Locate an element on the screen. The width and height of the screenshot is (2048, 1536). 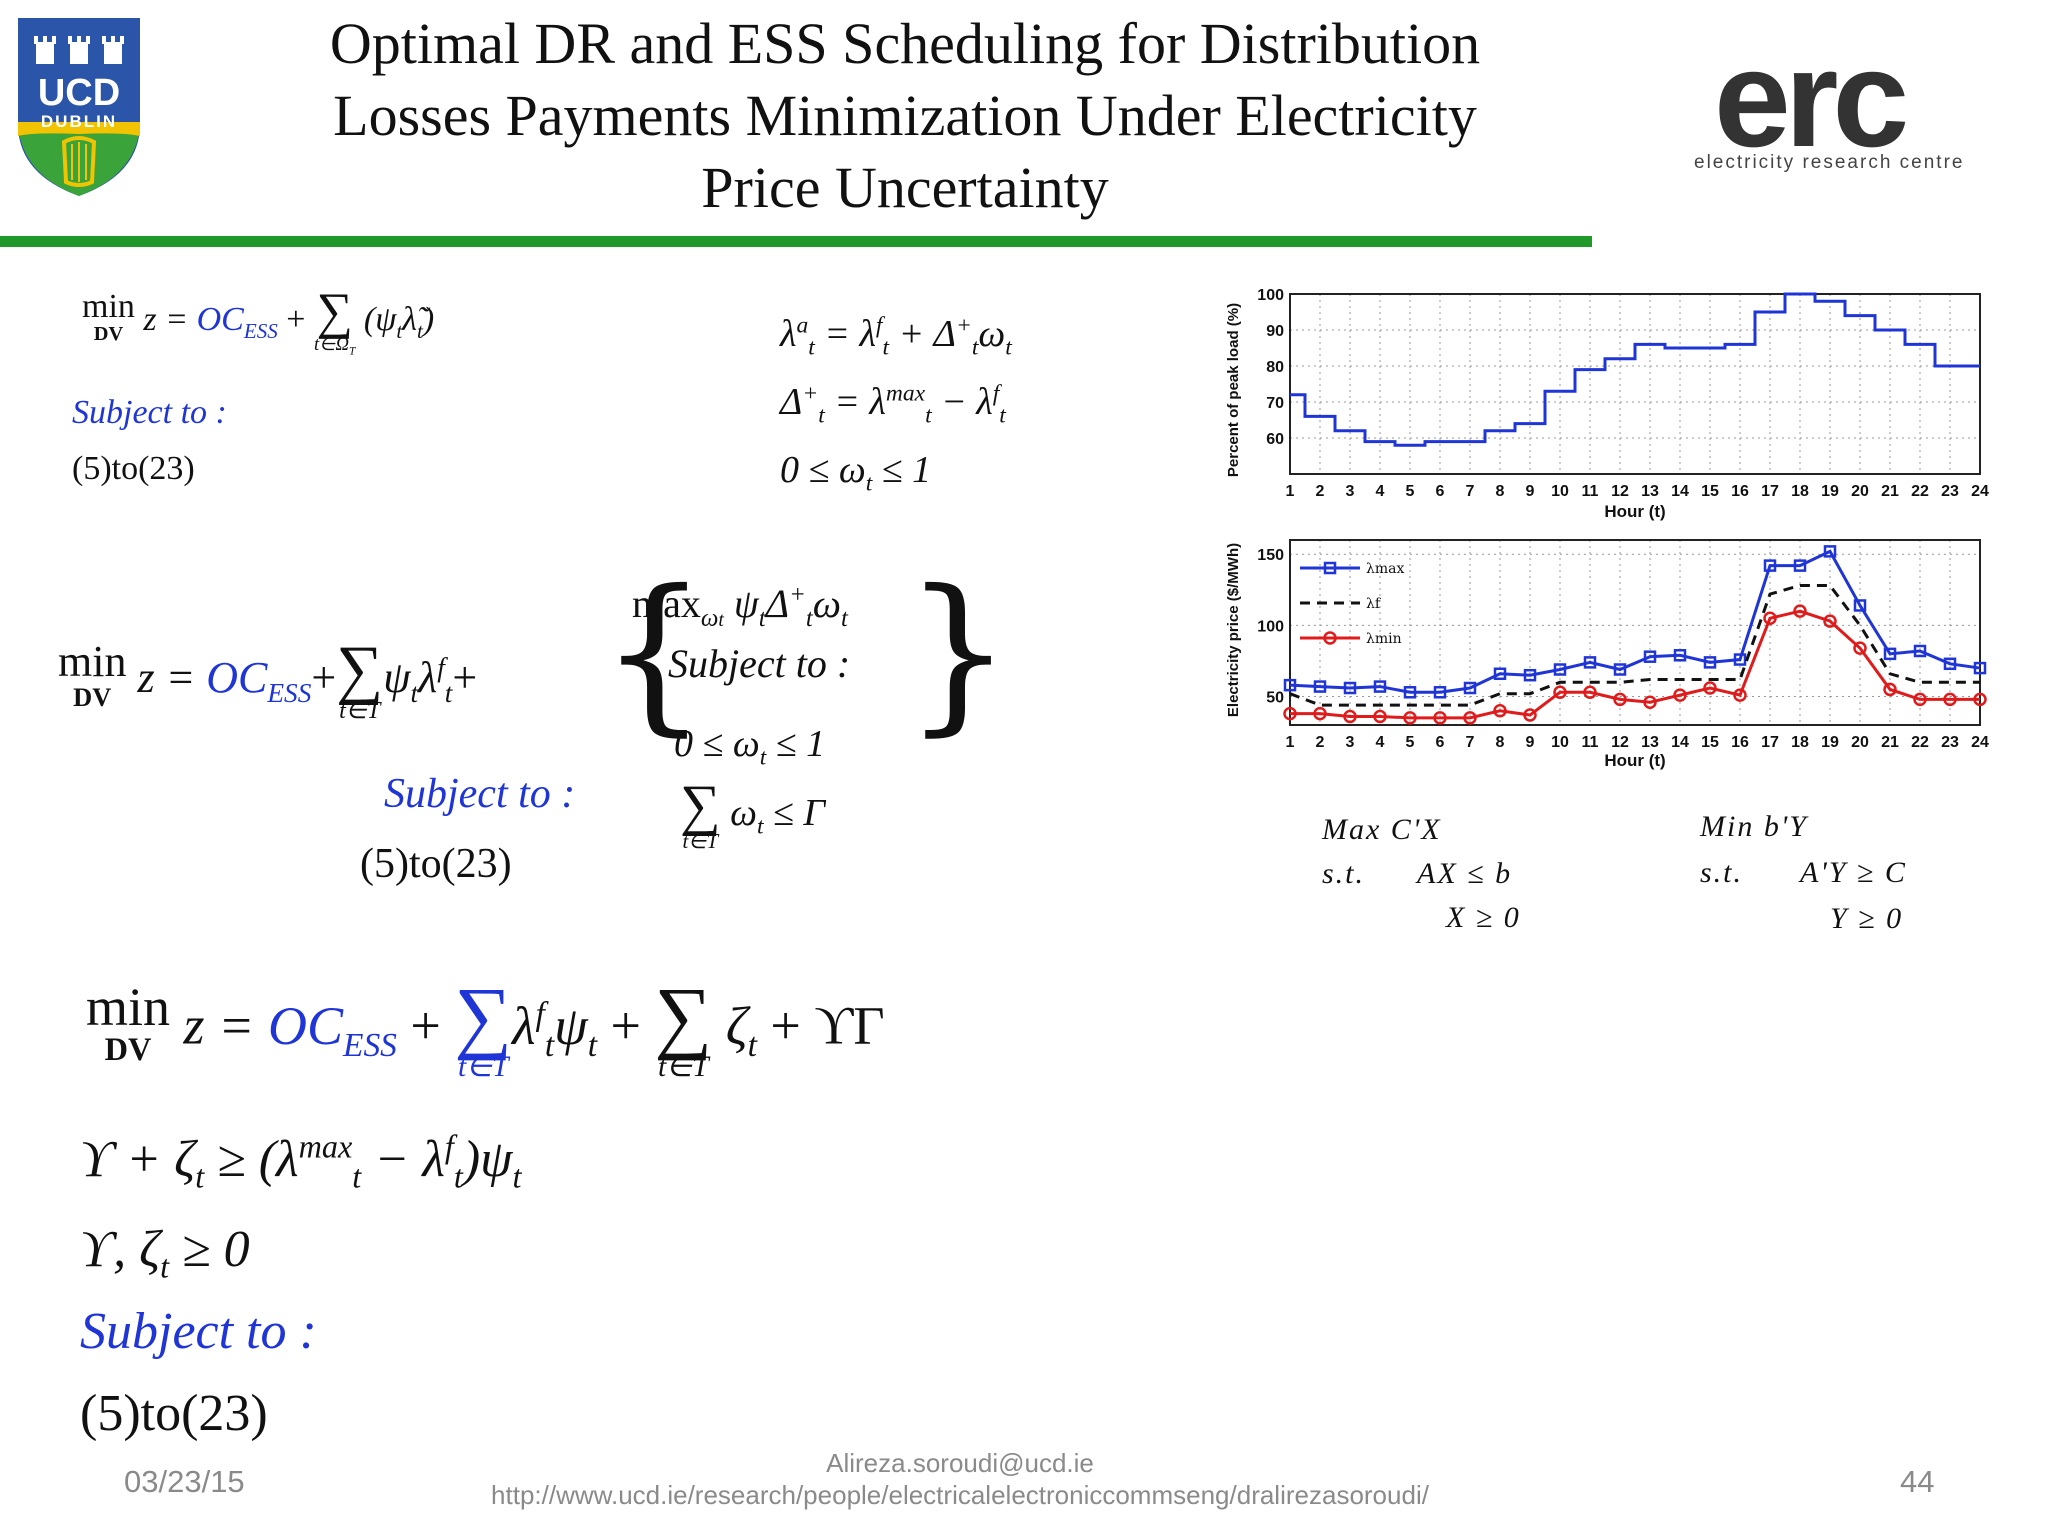
ucd-logo: UCD DUBLIN is located at coordinates (79, 107).